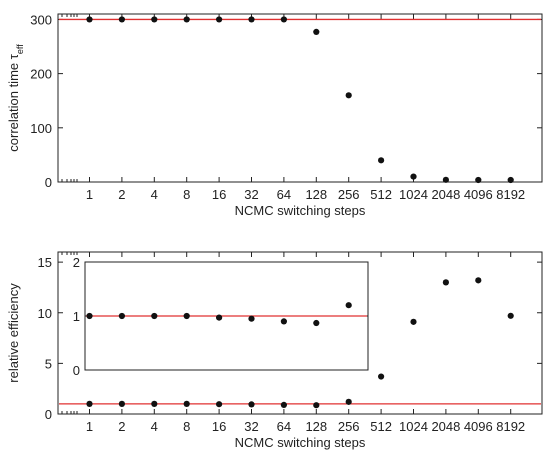 The height and width of the screenshot is (457, 549). What do you see at coordinates (13, 333) in the screenshot?
I see `y-axis-title: relative efficiency` at bounding box center [13, 333].